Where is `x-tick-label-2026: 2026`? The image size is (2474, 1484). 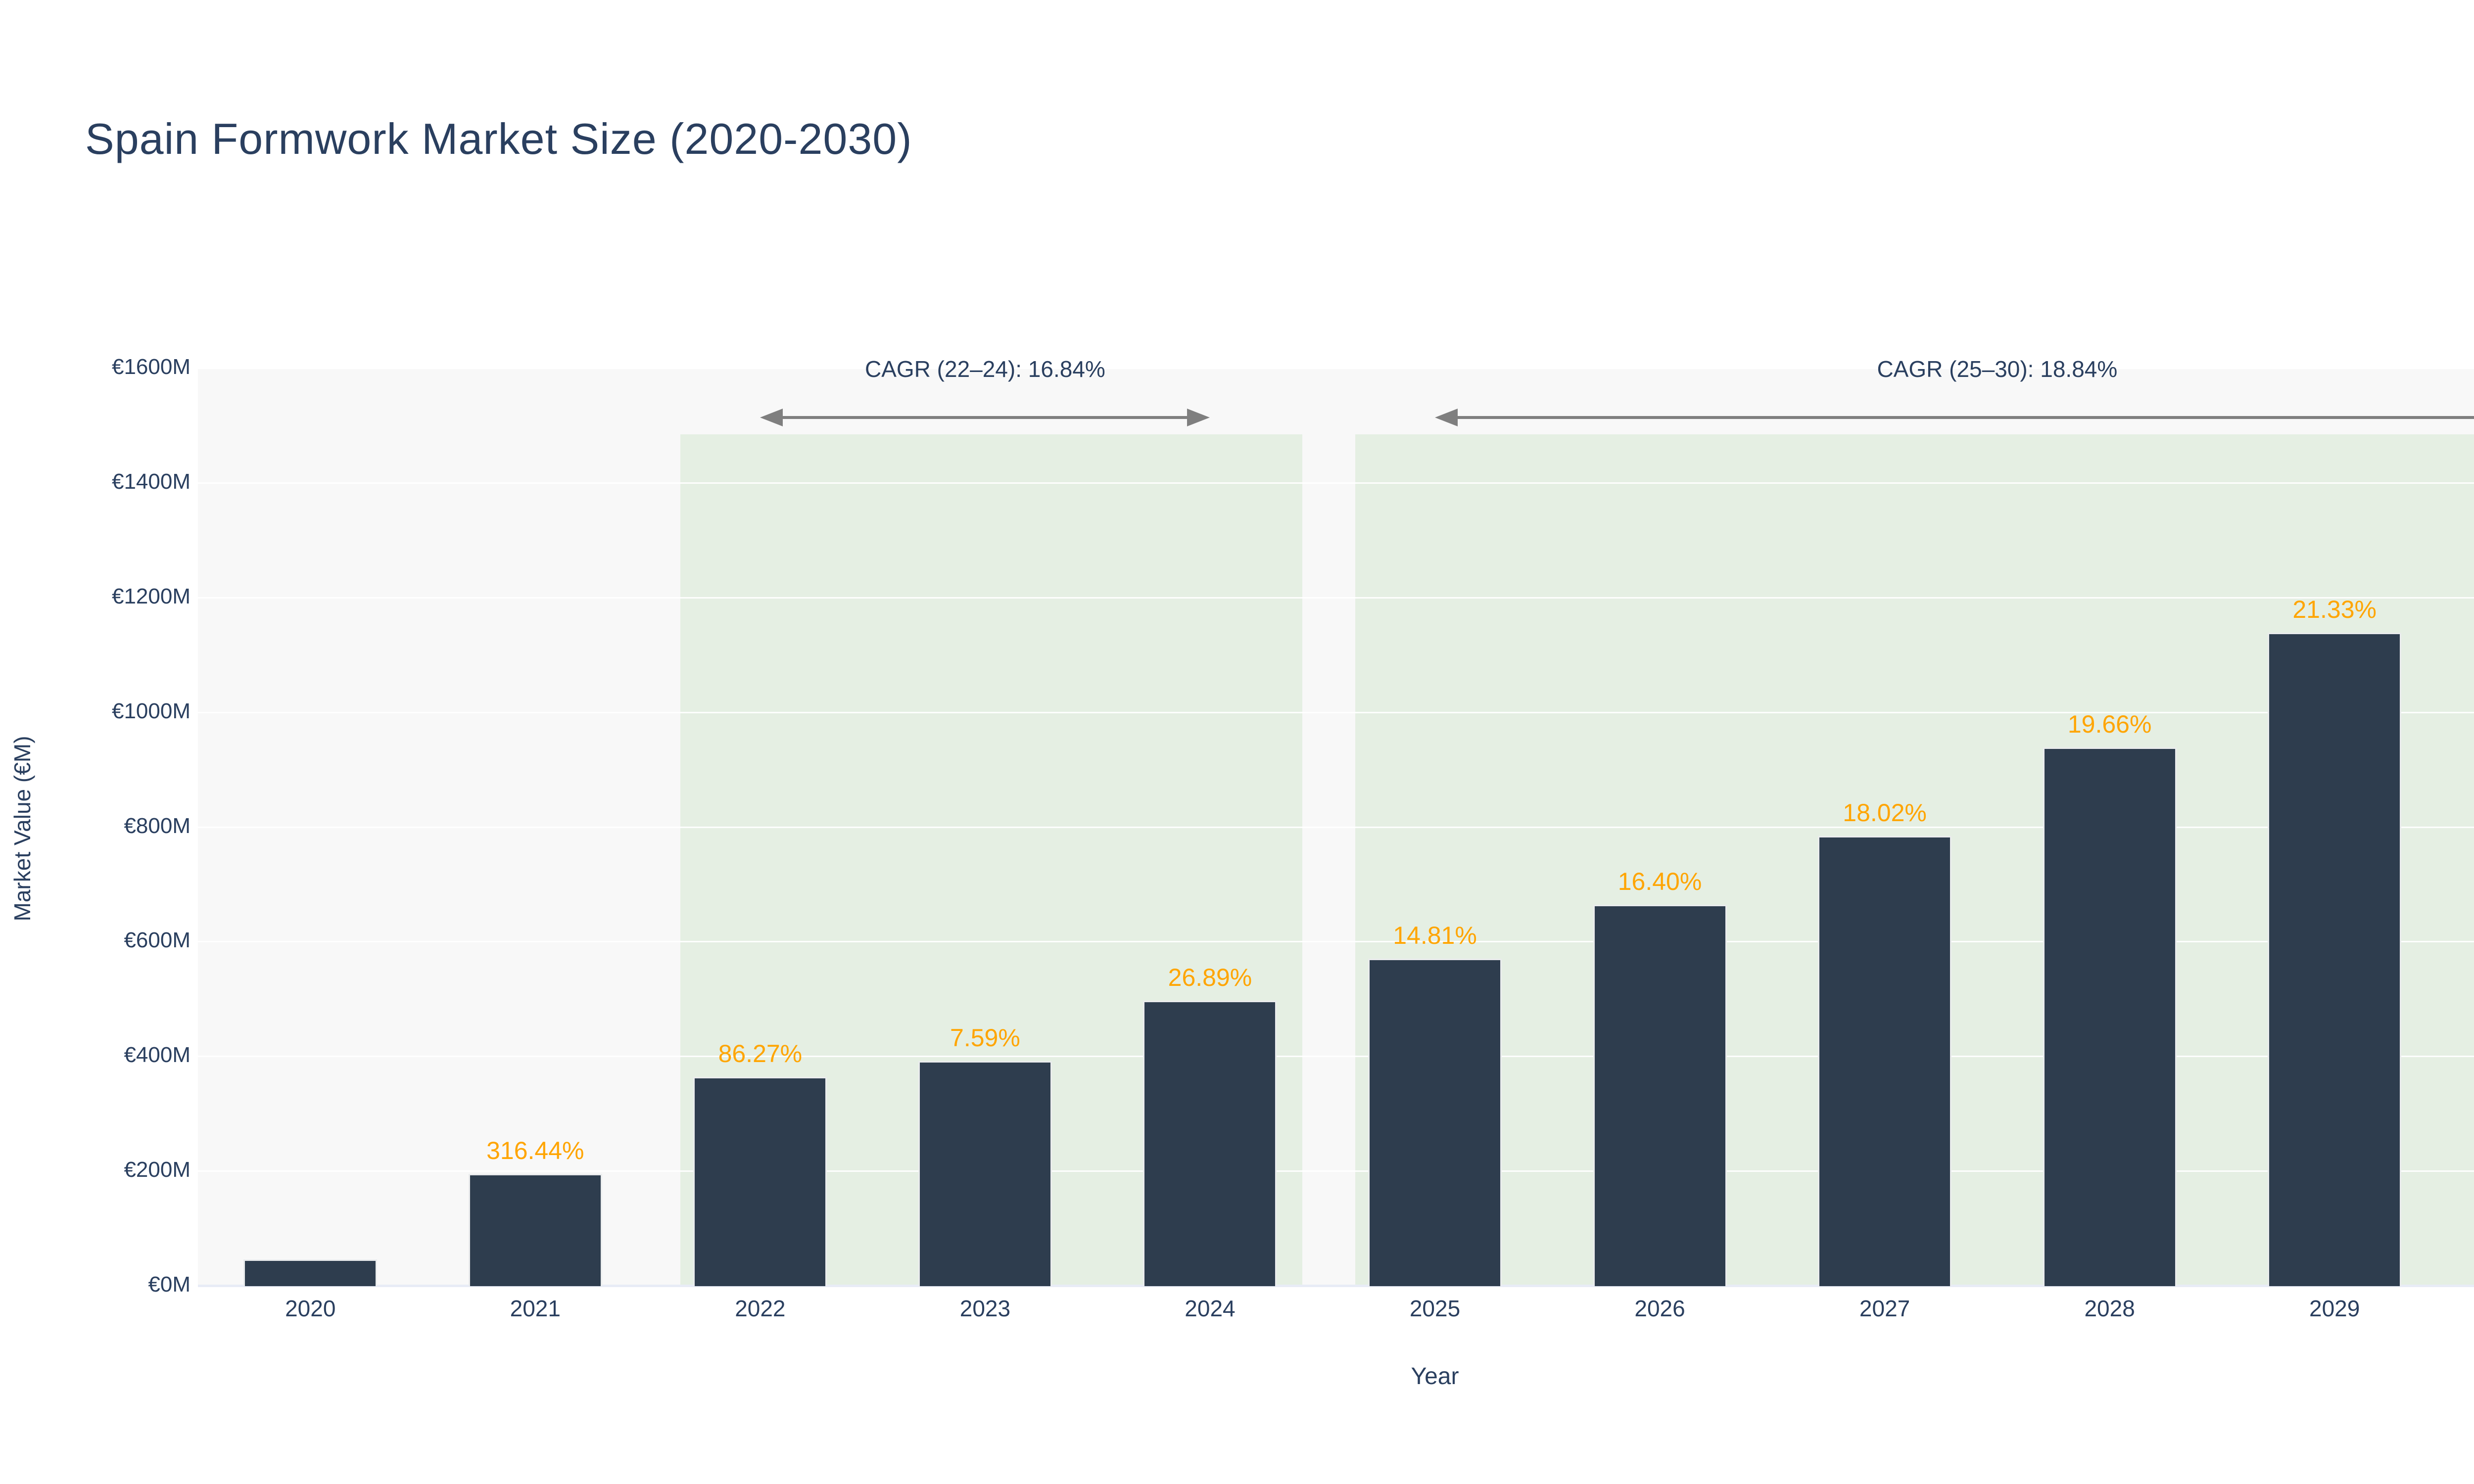
x-tick-label-2026: 2026 is located at coordinates (1659, 1308).